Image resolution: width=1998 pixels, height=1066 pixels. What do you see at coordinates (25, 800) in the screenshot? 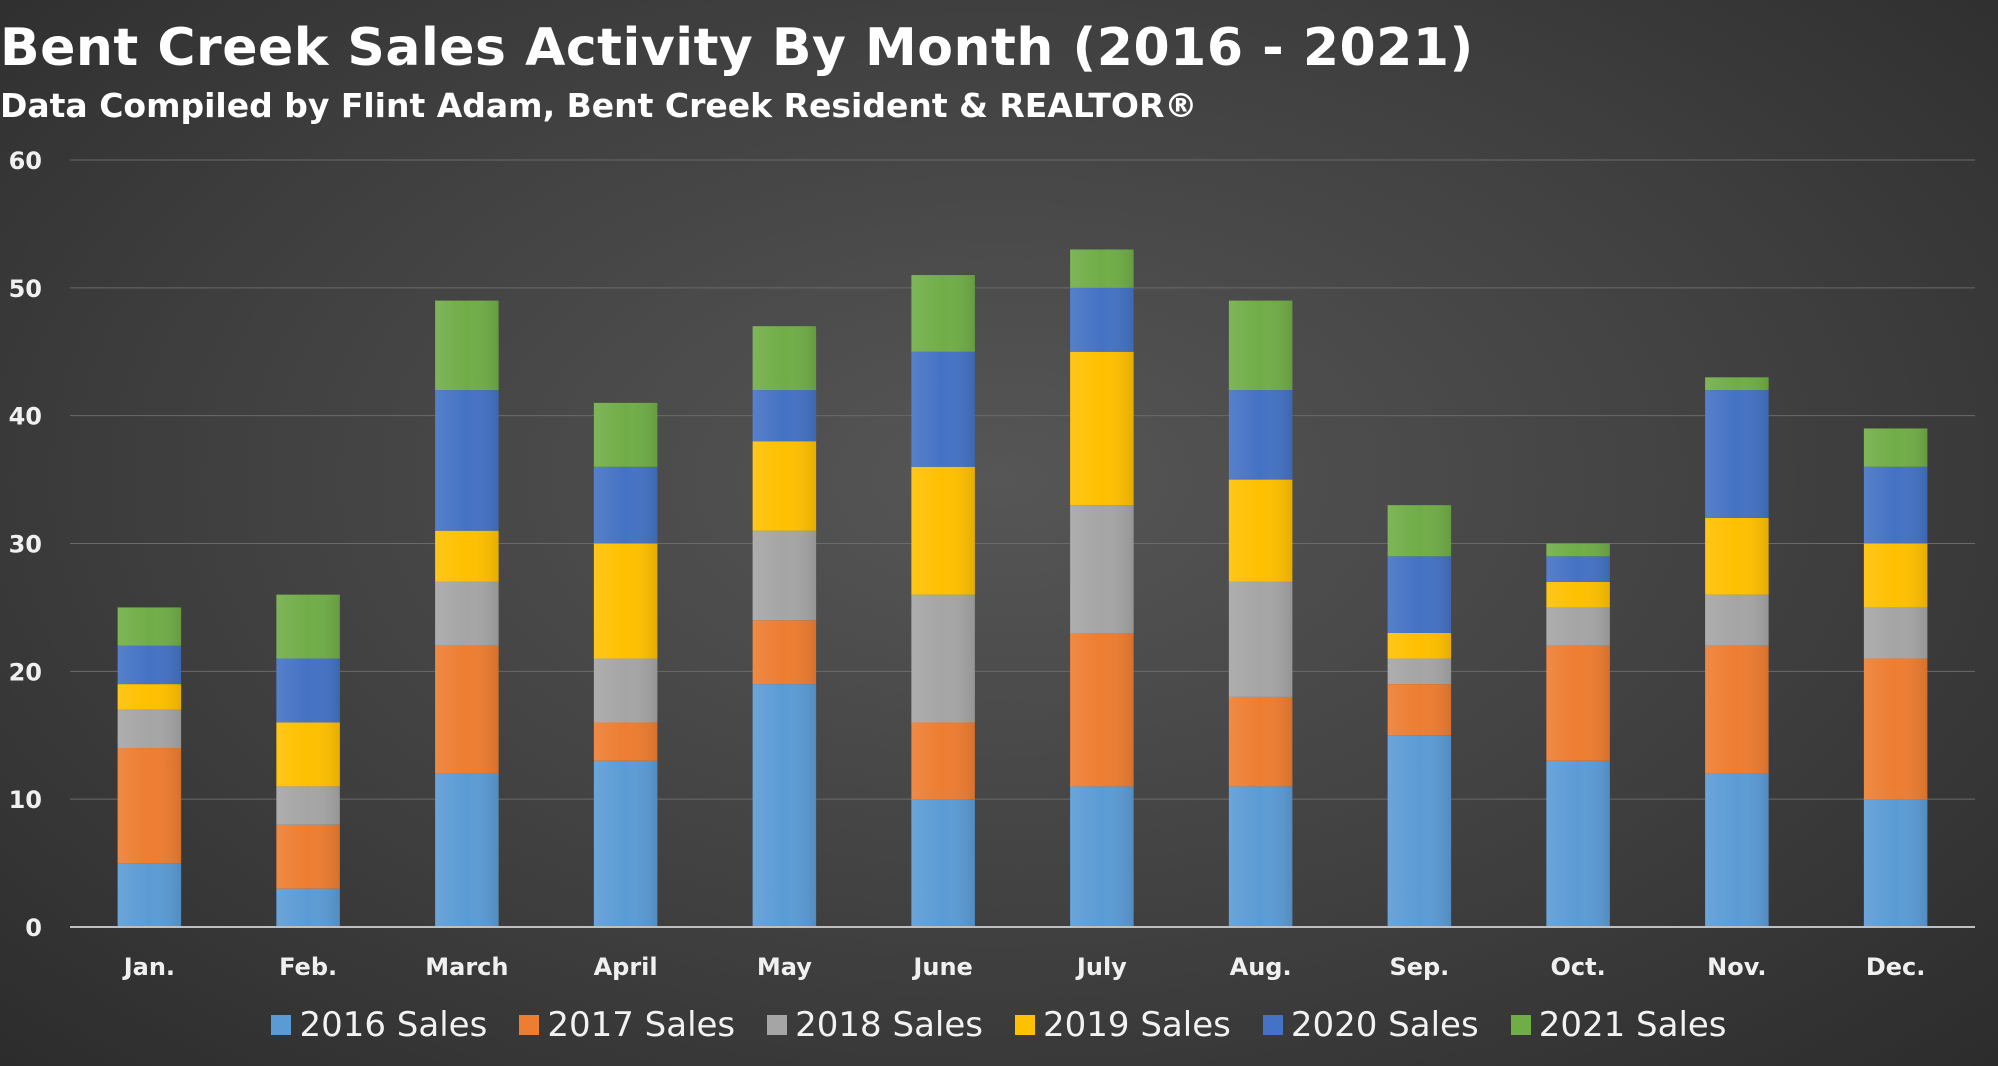
I see `y-tick-label: 10` at bounding box center [25, 800].